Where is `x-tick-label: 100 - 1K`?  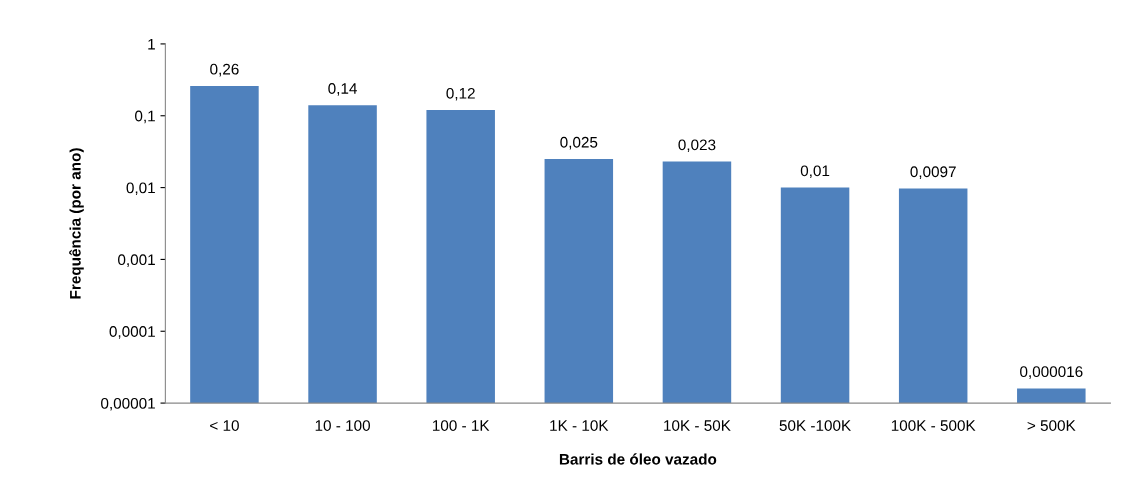
x-tick-label: 100 - 1K is located at coordinates (461, 425).